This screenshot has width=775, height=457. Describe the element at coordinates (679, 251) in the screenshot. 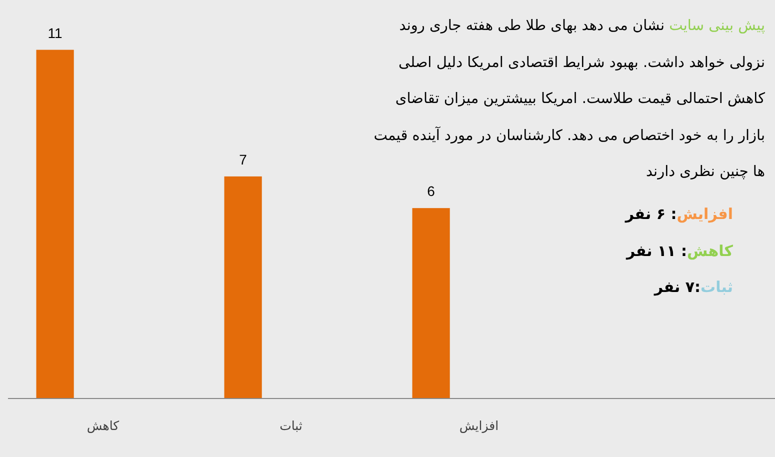

I see `annotation: کاهش: ۱۱ نفر` at that location.